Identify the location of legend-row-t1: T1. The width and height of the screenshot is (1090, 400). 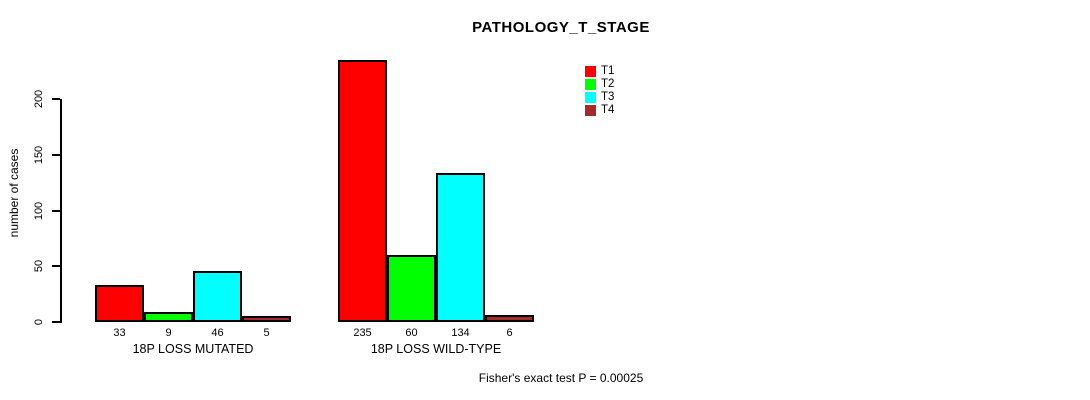
(599, 71).